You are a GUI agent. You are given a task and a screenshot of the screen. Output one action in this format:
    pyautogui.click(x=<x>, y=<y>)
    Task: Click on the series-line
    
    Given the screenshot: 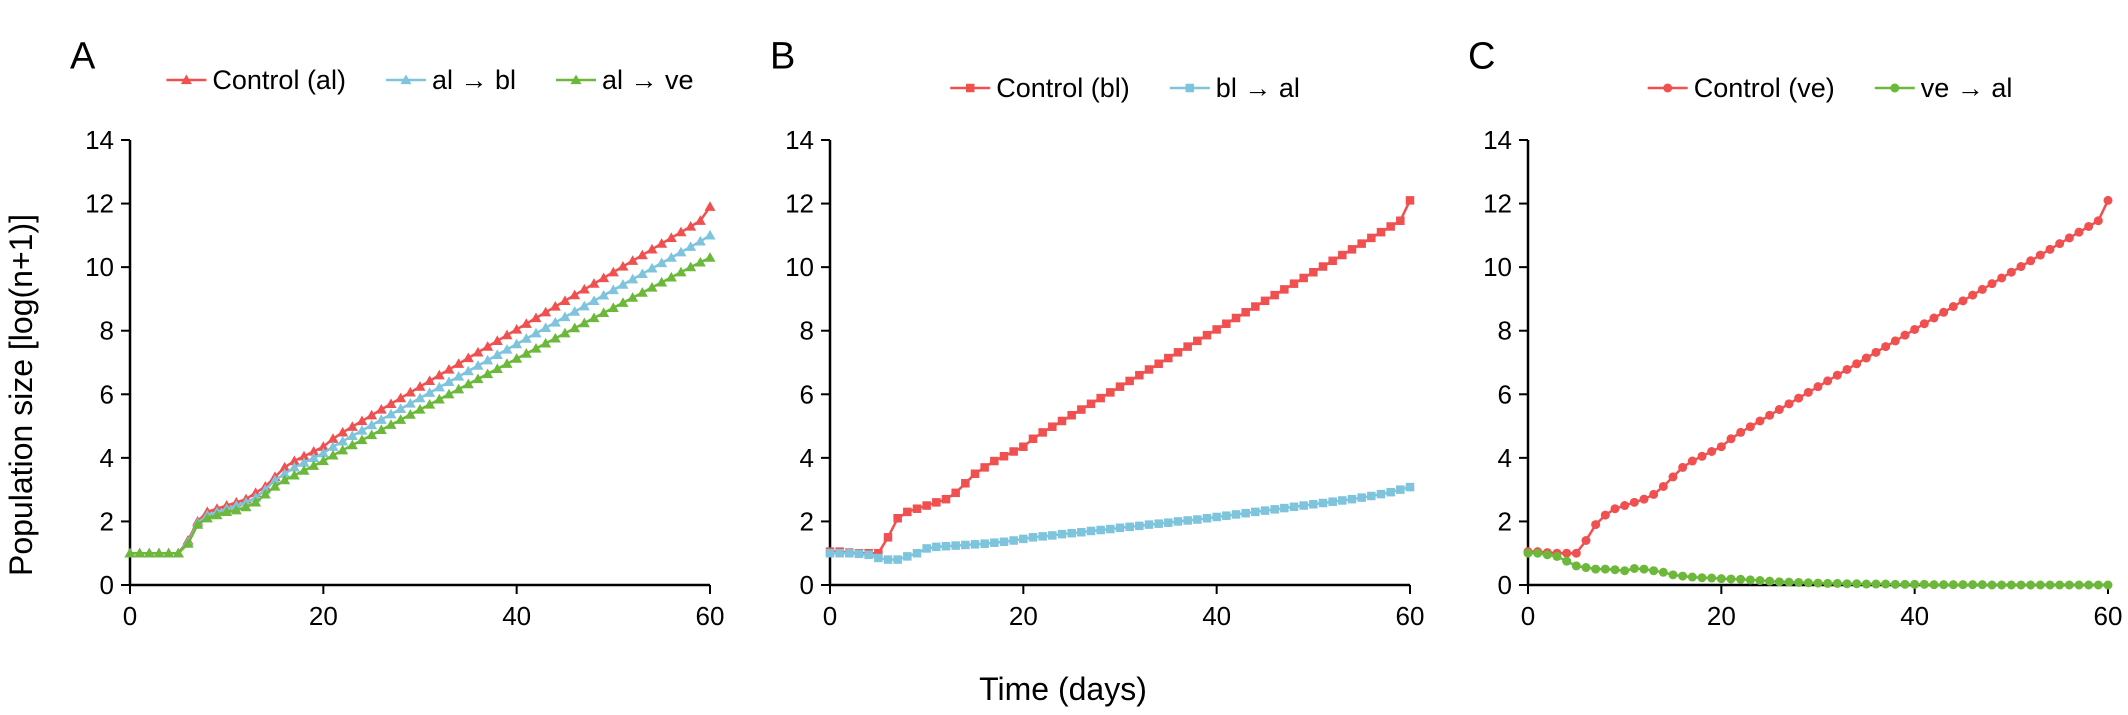 What is the action you would take?
    pyautogui.click(x=1819, y=377)
    